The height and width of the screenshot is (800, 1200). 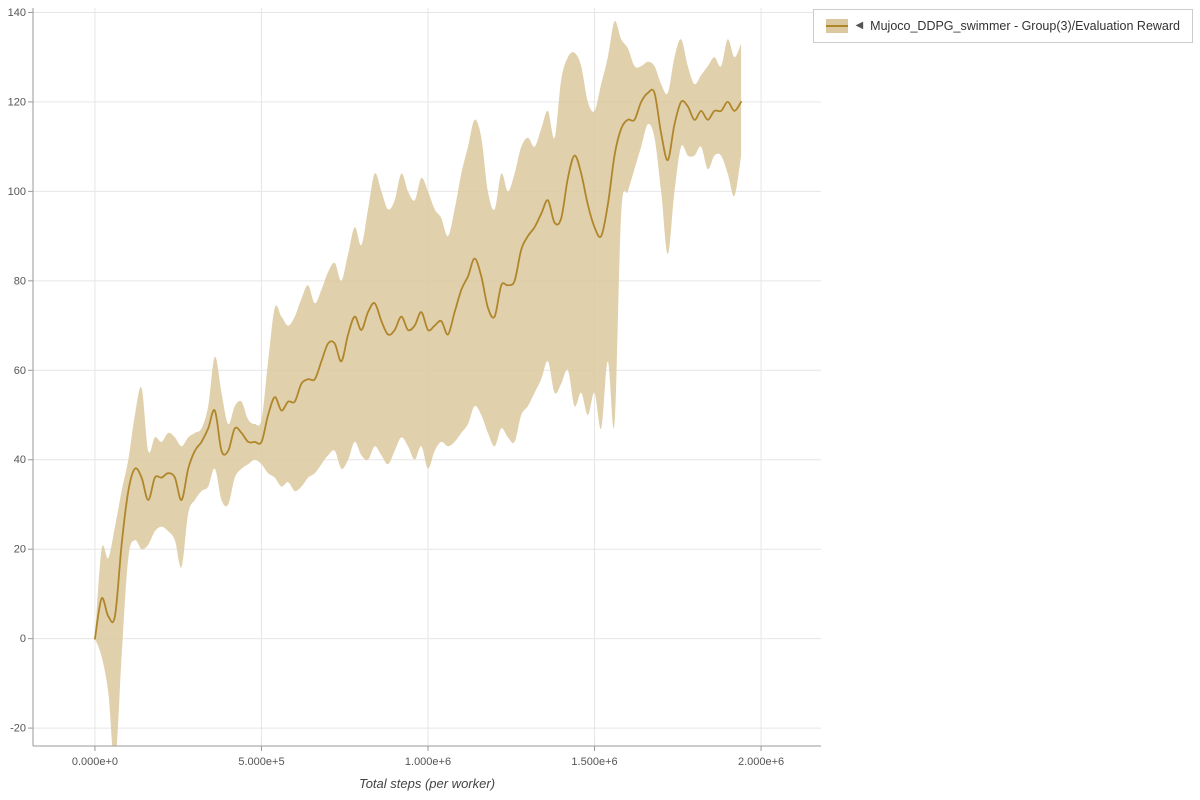 What do you see at coordinates (427, 783) in the screenshot?
I see `x-axis-title: Total steps (per worker)` at bounding box center [427, 783].